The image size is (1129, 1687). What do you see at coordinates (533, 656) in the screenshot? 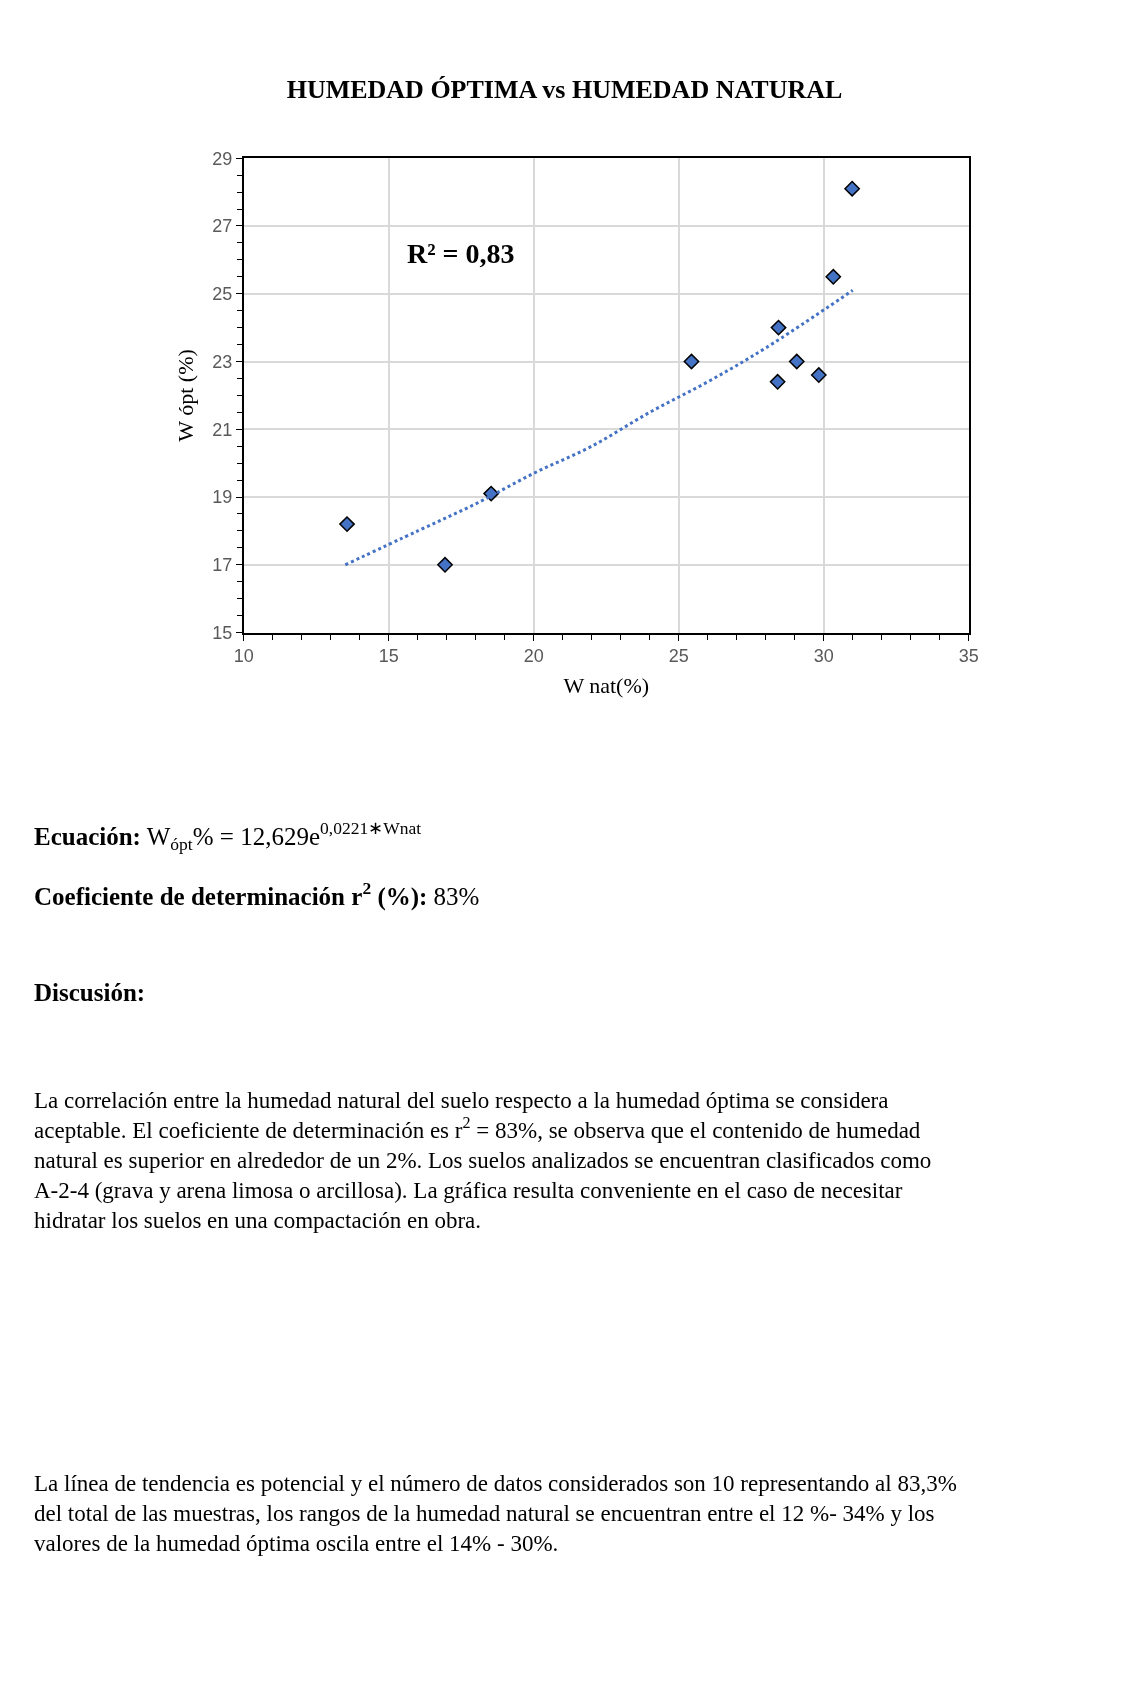
I see `x-tick-label: 20` at bounding box center [533, 656].